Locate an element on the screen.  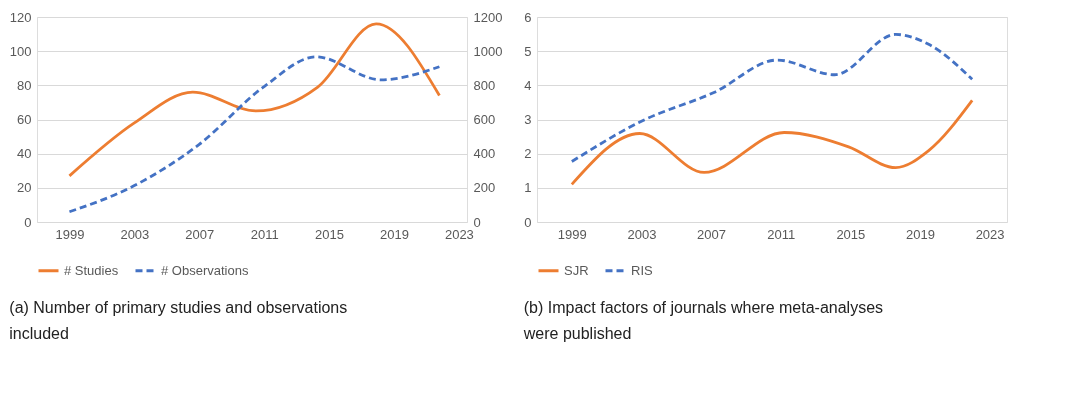
y2-tick-label: 600 is located at coordinates (484, 119).